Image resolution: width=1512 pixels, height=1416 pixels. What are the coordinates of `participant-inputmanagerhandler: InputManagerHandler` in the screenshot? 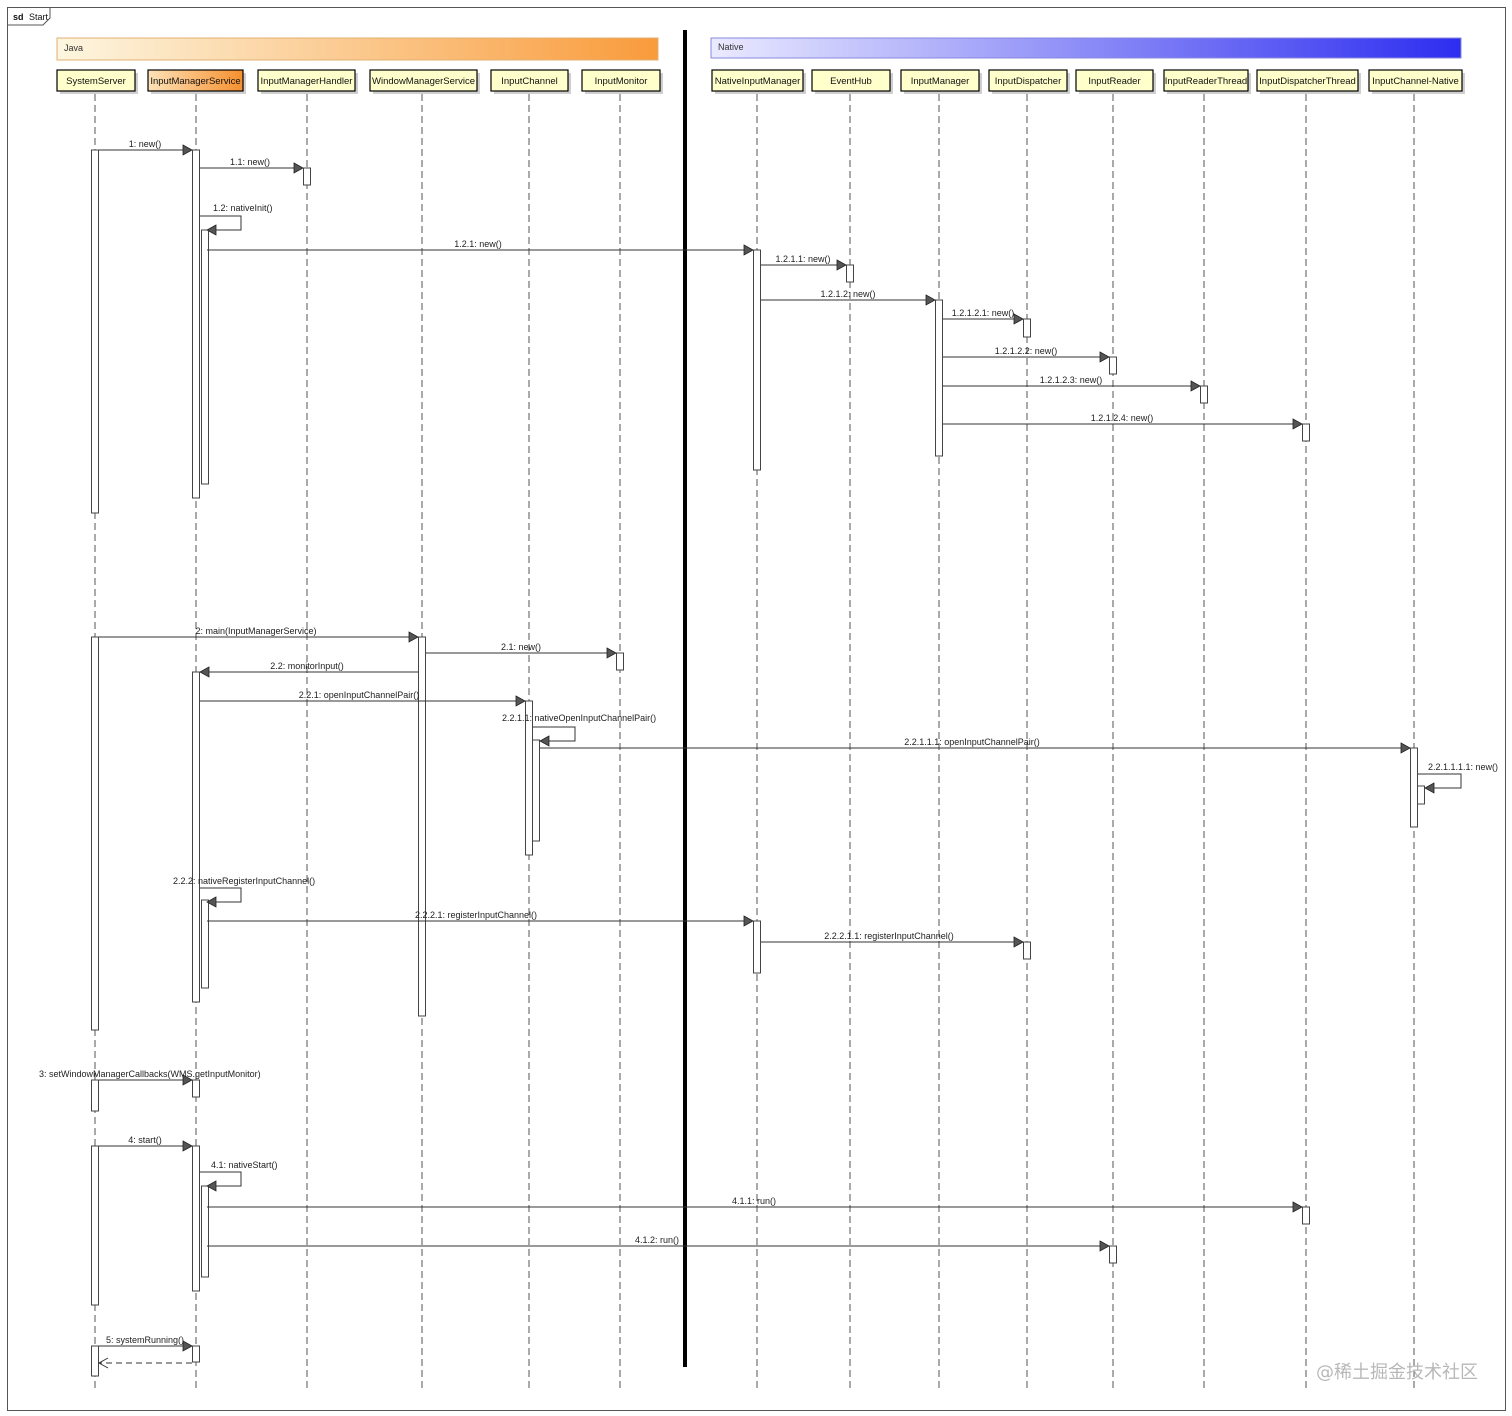 It's located at (307, 730).